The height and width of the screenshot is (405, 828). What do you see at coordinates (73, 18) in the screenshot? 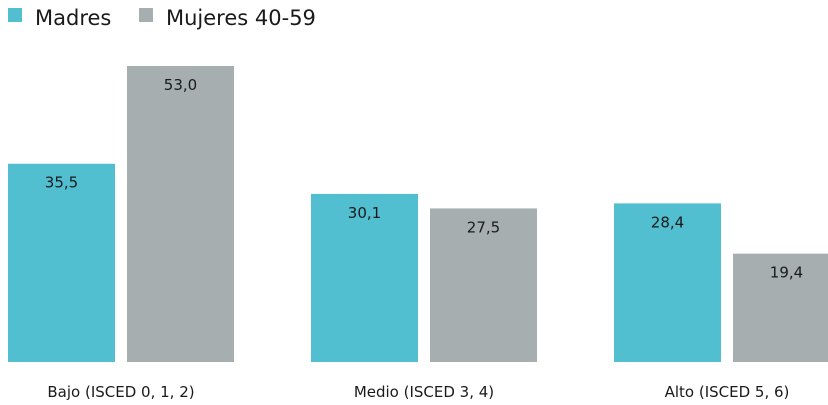
I see `legend-label-madres: Madres` at bounding box center [73, 18].